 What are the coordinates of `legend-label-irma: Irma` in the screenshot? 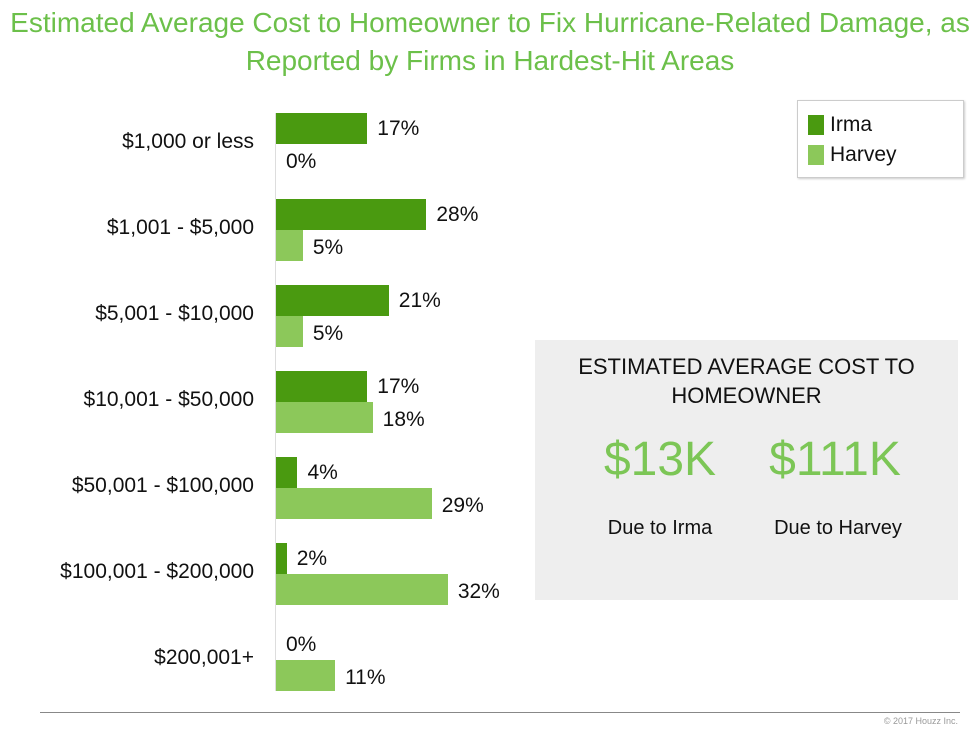 It's located at (851, 124).